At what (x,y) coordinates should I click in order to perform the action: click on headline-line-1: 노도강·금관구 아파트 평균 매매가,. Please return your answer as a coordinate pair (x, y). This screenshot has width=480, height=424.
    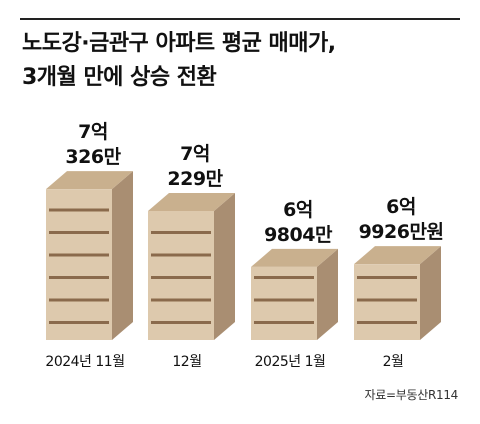
    Looking at the image, I should click on (179, 43).